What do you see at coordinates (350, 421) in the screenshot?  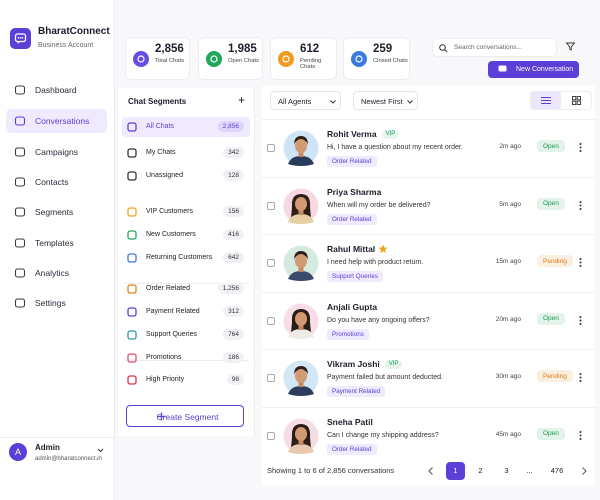 I see `contact-name: Sneha Patil` at bounding box center [350, 421].